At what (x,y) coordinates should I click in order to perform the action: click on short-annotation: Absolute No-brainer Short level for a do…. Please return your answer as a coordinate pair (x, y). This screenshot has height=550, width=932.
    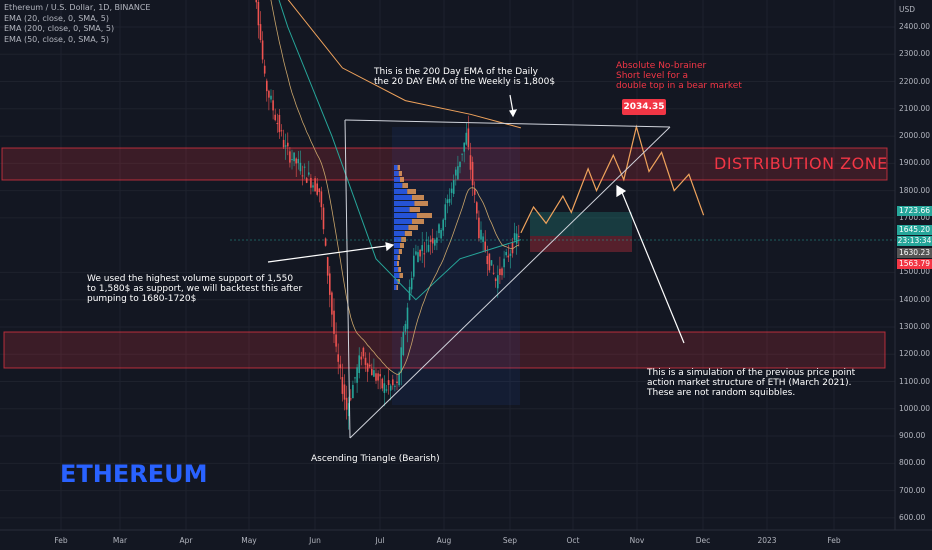
    Looking at the image, I should click on (679, 76).